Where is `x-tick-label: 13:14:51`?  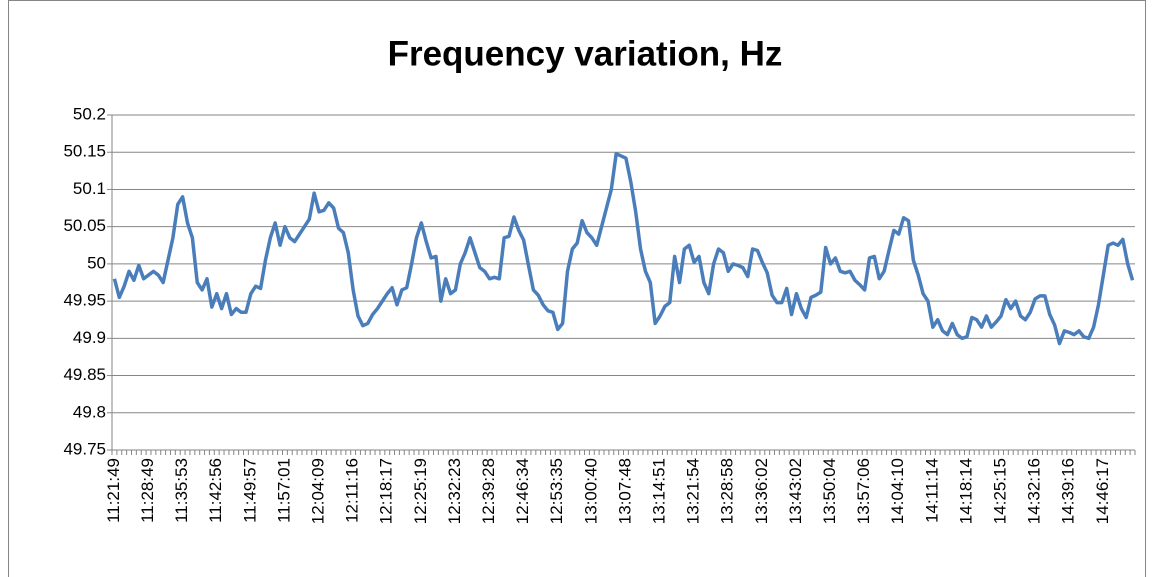 x-tick-label: 13:14:51 is located at coordinates (659, 491).